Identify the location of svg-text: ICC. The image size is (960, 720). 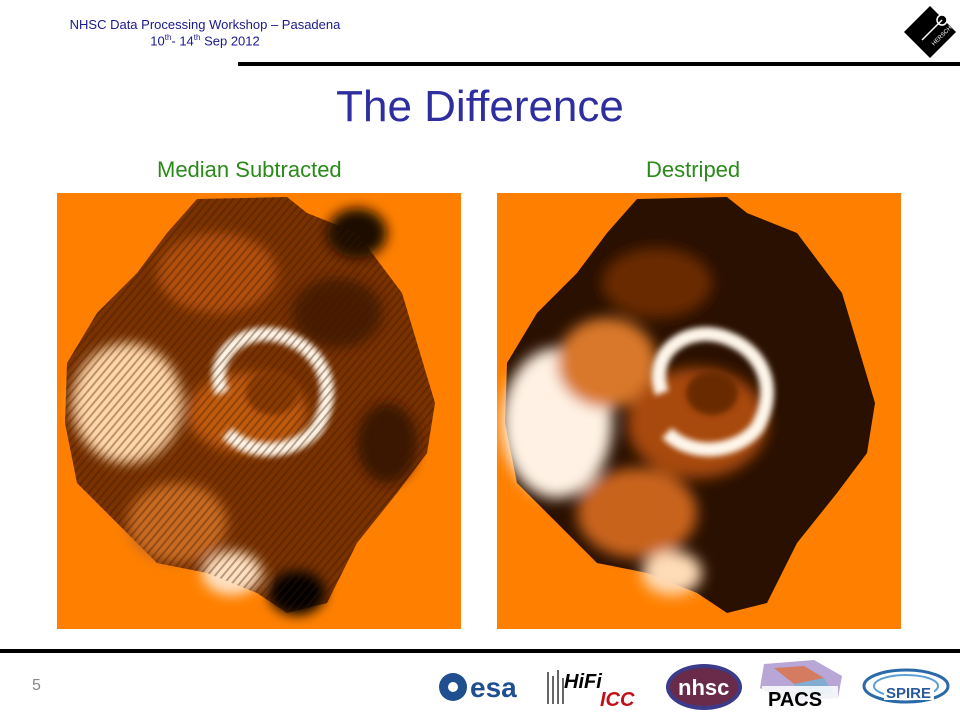
(617, 700).